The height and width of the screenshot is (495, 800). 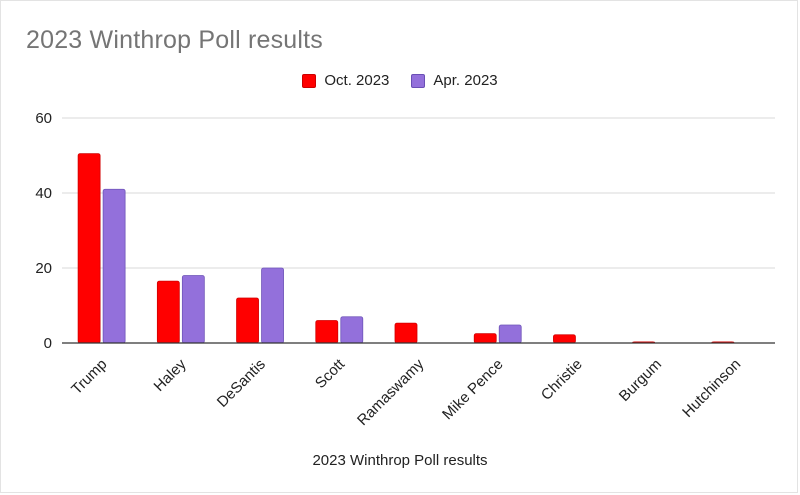 What do you see at coordinates (170, 374) in the screenshot?
I see `x-tick-label: Haley` at bounding box center [170, 374].